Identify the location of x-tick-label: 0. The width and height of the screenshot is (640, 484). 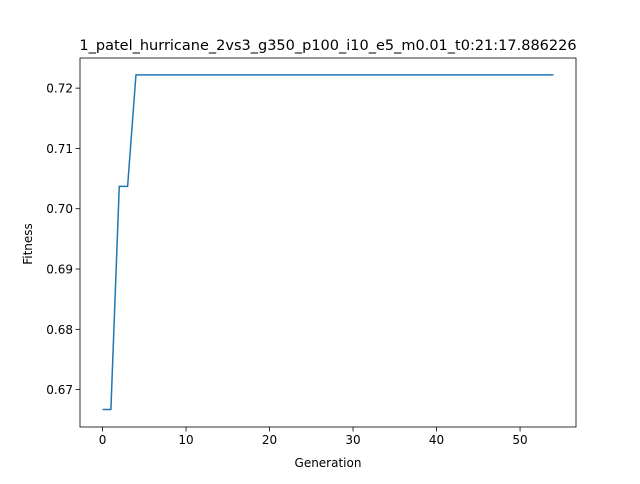
(103, 440).